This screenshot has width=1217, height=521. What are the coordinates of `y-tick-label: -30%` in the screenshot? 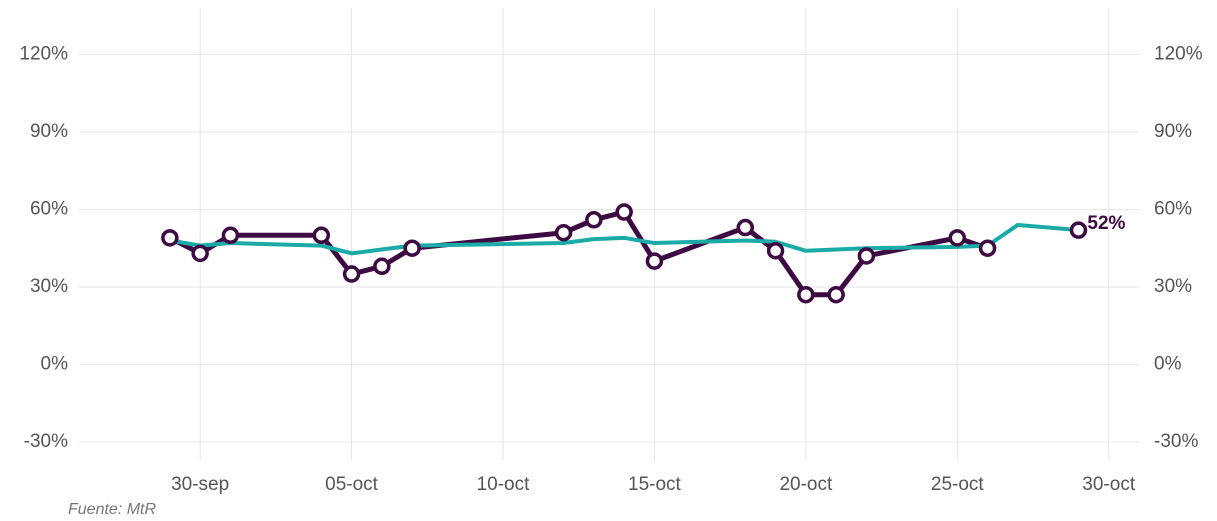 It's located at (46, 441).